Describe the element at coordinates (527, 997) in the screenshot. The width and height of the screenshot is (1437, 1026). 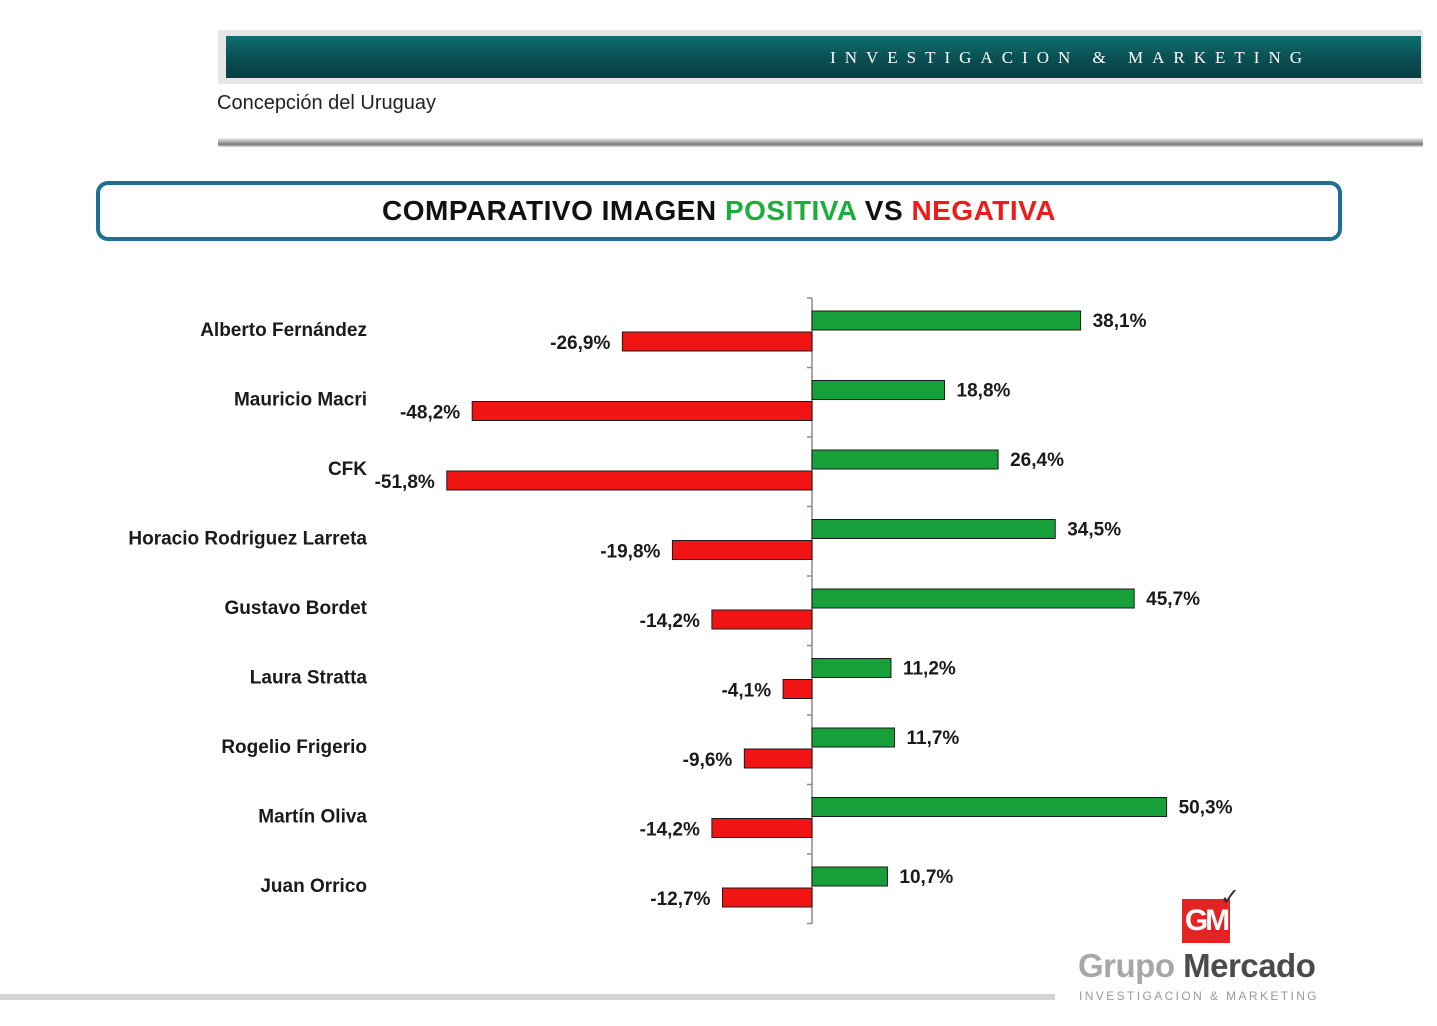
I see `footer-divider` at that location.